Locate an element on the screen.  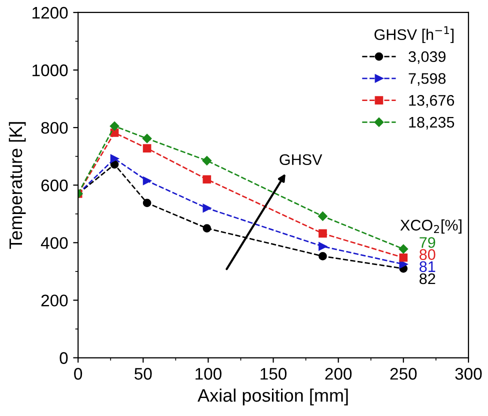
y-tick-label: 400 is located at coordinates (54, 243).